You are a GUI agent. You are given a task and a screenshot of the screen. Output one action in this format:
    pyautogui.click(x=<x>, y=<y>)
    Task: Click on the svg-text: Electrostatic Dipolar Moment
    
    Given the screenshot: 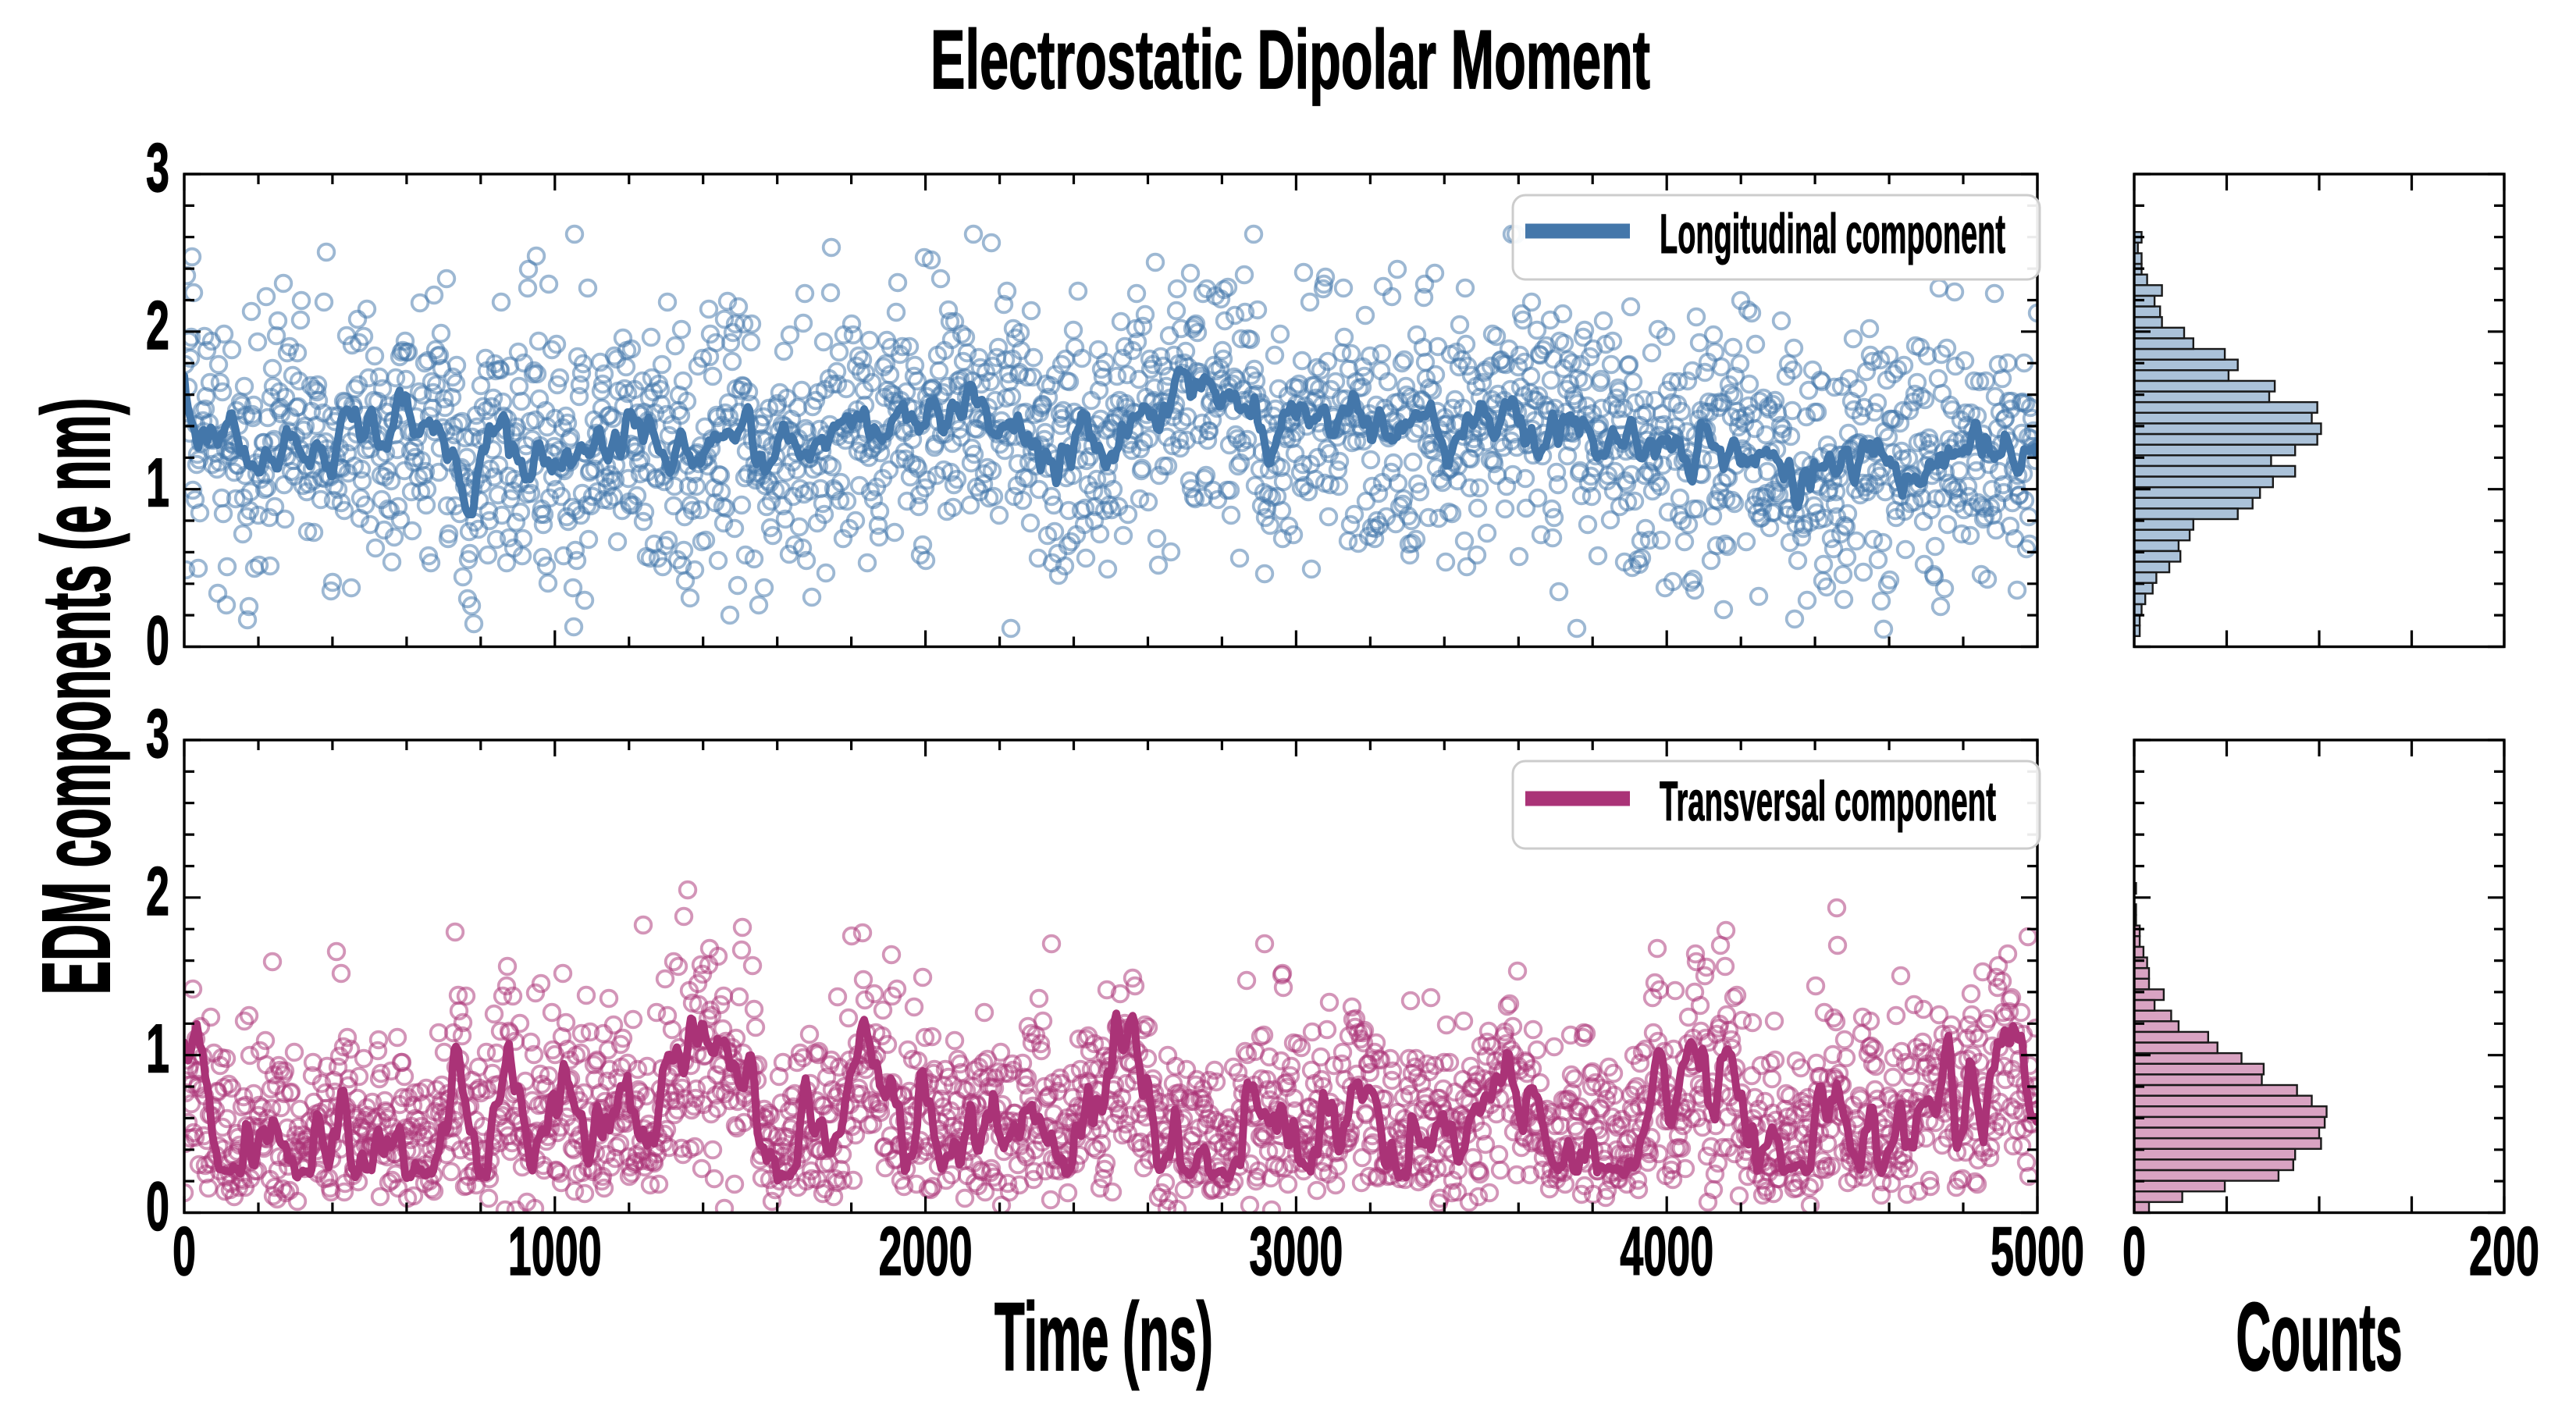 What is the action you would take?
    pyautogui.click(x=1290, y=59)
    